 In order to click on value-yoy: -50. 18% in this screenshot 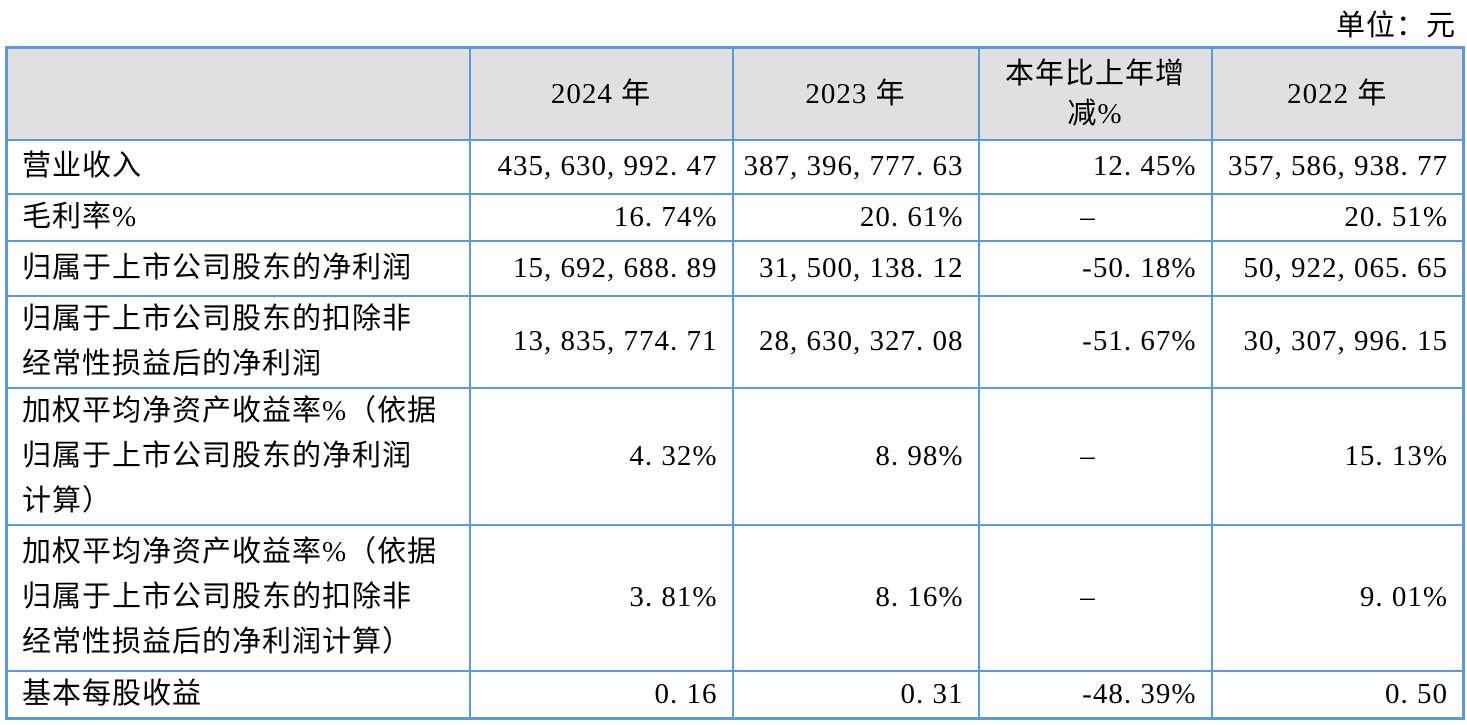, I will do `click(1095, 268)`.